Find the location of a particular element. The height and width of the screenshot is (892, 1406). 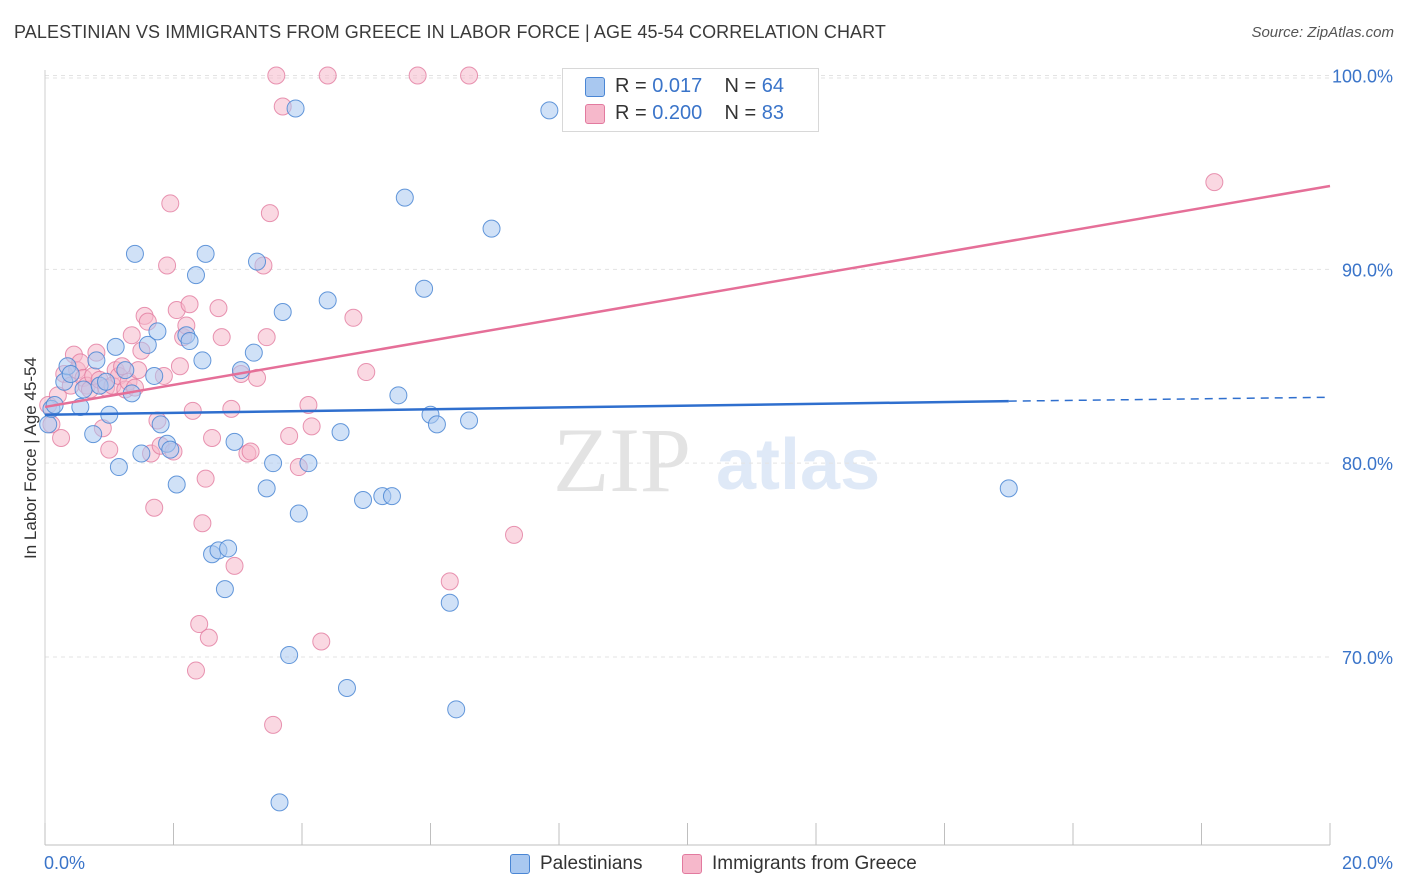

bottom-legend-label-greece: Immigrants from Greece is located at coordinates (814, 863).